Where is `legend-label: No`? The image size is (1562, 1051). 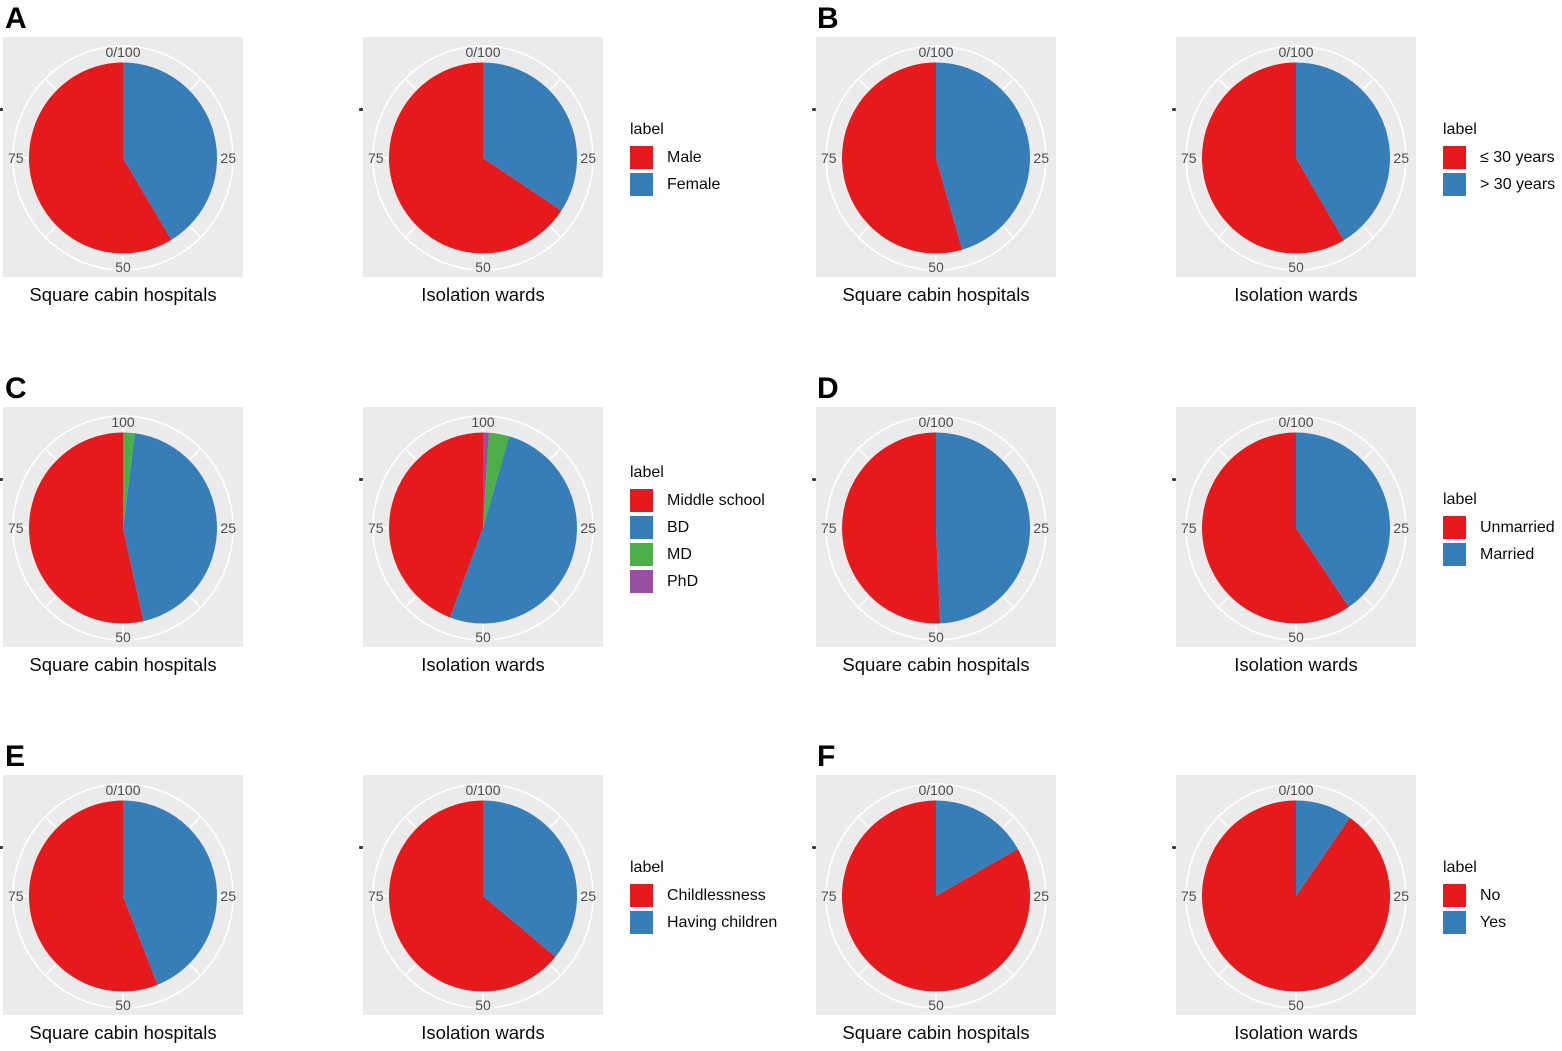
legend-label: No is located at coordinates (1490, 895).